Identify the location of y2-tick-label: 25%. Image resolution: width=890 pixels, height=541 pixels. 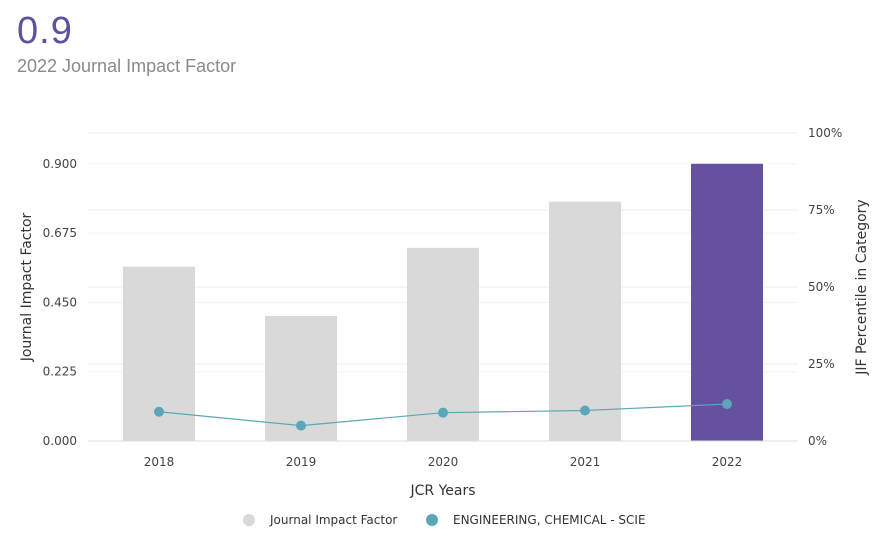
(821, 364).